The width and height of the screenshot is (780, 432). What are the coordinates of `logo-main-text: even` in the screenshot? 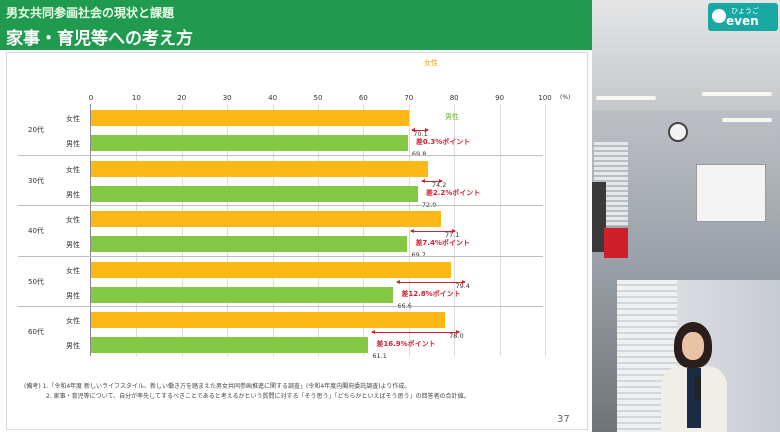 It's located at (742, 21).